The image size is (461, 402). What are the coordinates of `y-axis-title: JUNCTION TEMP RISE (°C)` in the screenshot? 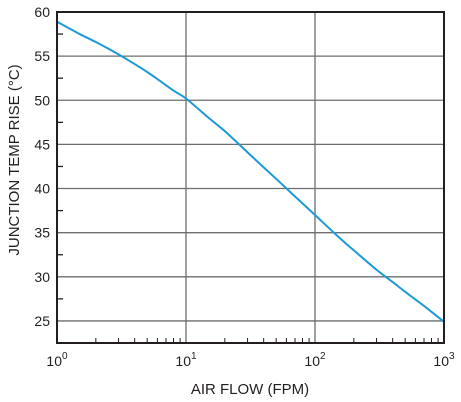 It's located at (14, 159).